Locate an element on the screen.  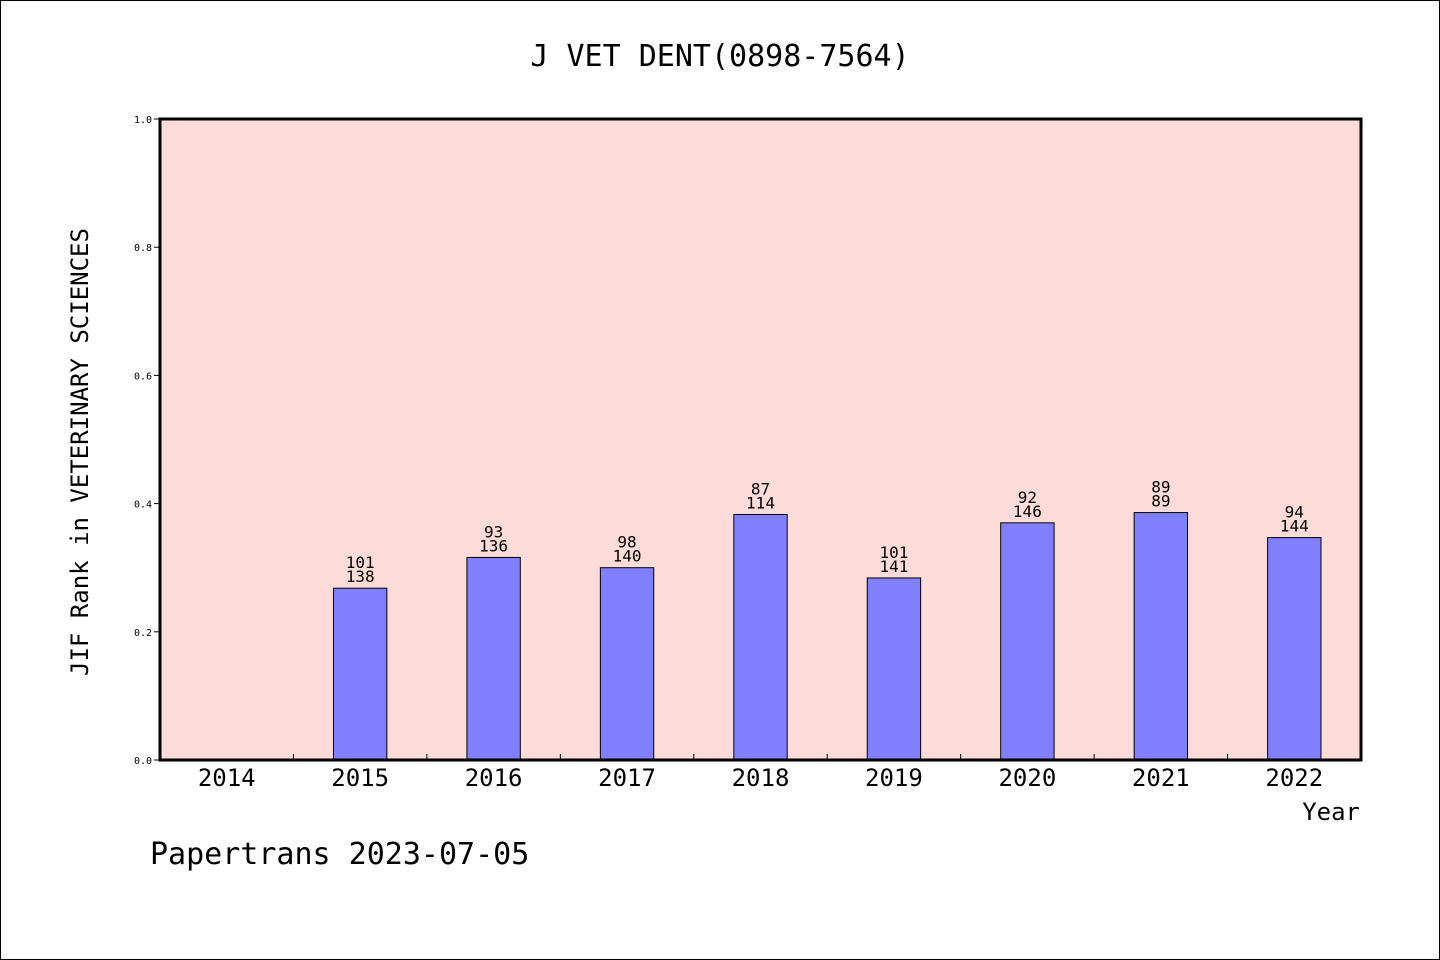
y-tick-label: 1.0 is located at coordinates (143, 120).